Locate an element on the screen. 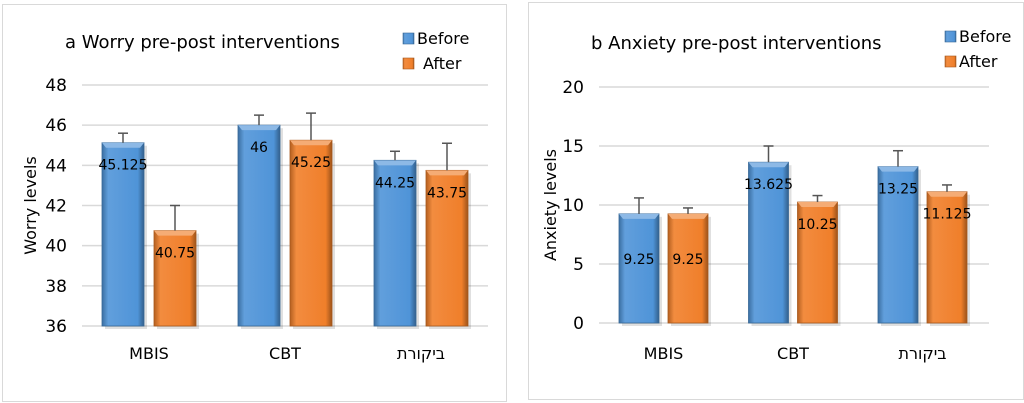 The image size is (1024, 403). y-tick-label: 5 is located at coordinates (578, 265).